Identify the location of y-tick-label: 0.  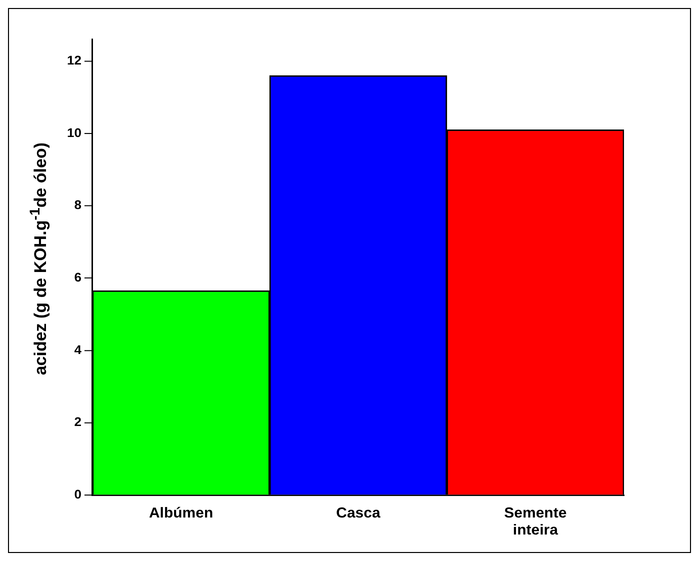
(78, 494).